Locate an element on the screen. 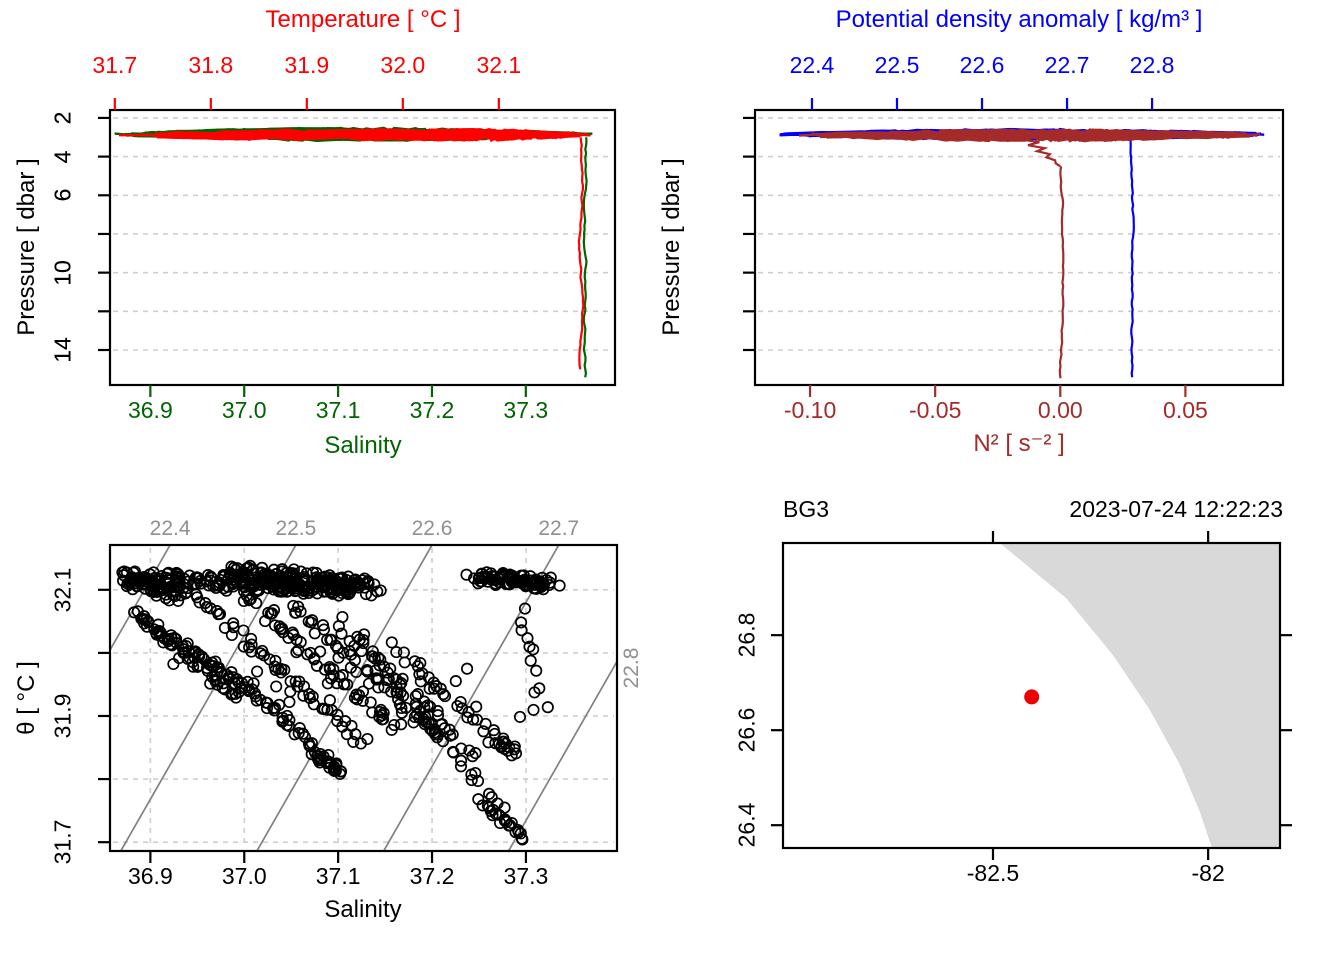 This screenshot has width=1344, height=960. top-tick-label: 22.6 is located at coordinates (982, 65).